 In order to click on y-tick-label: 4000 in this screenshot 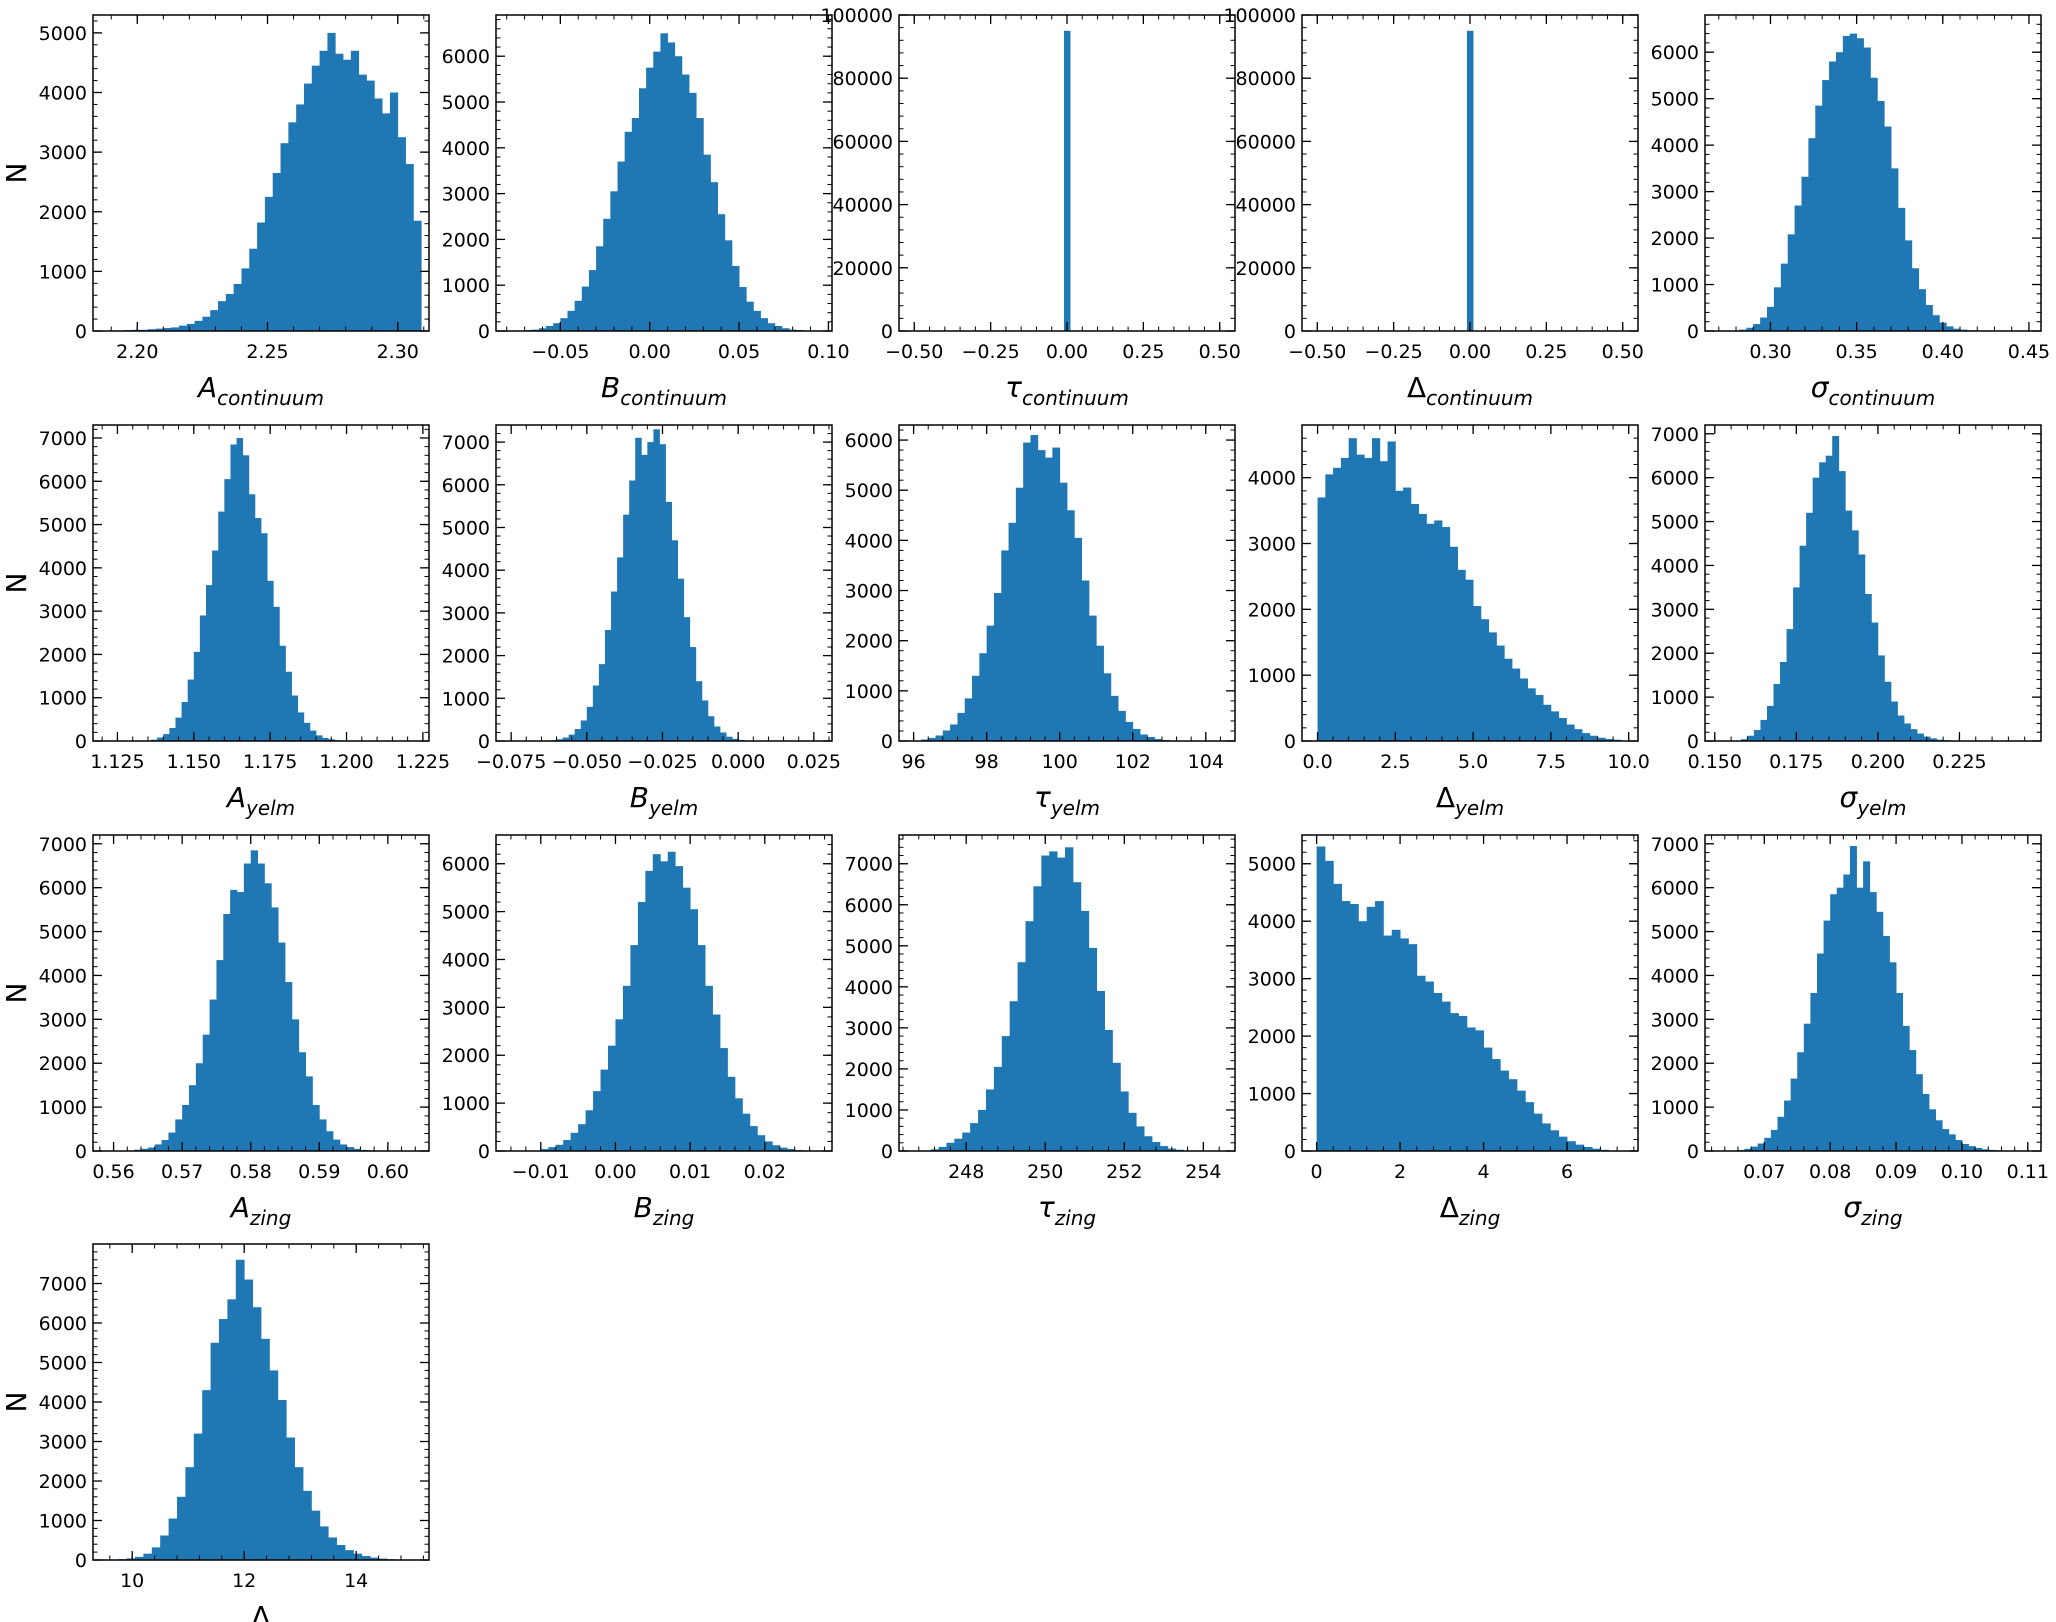, I will do `click(1272, 922)`.